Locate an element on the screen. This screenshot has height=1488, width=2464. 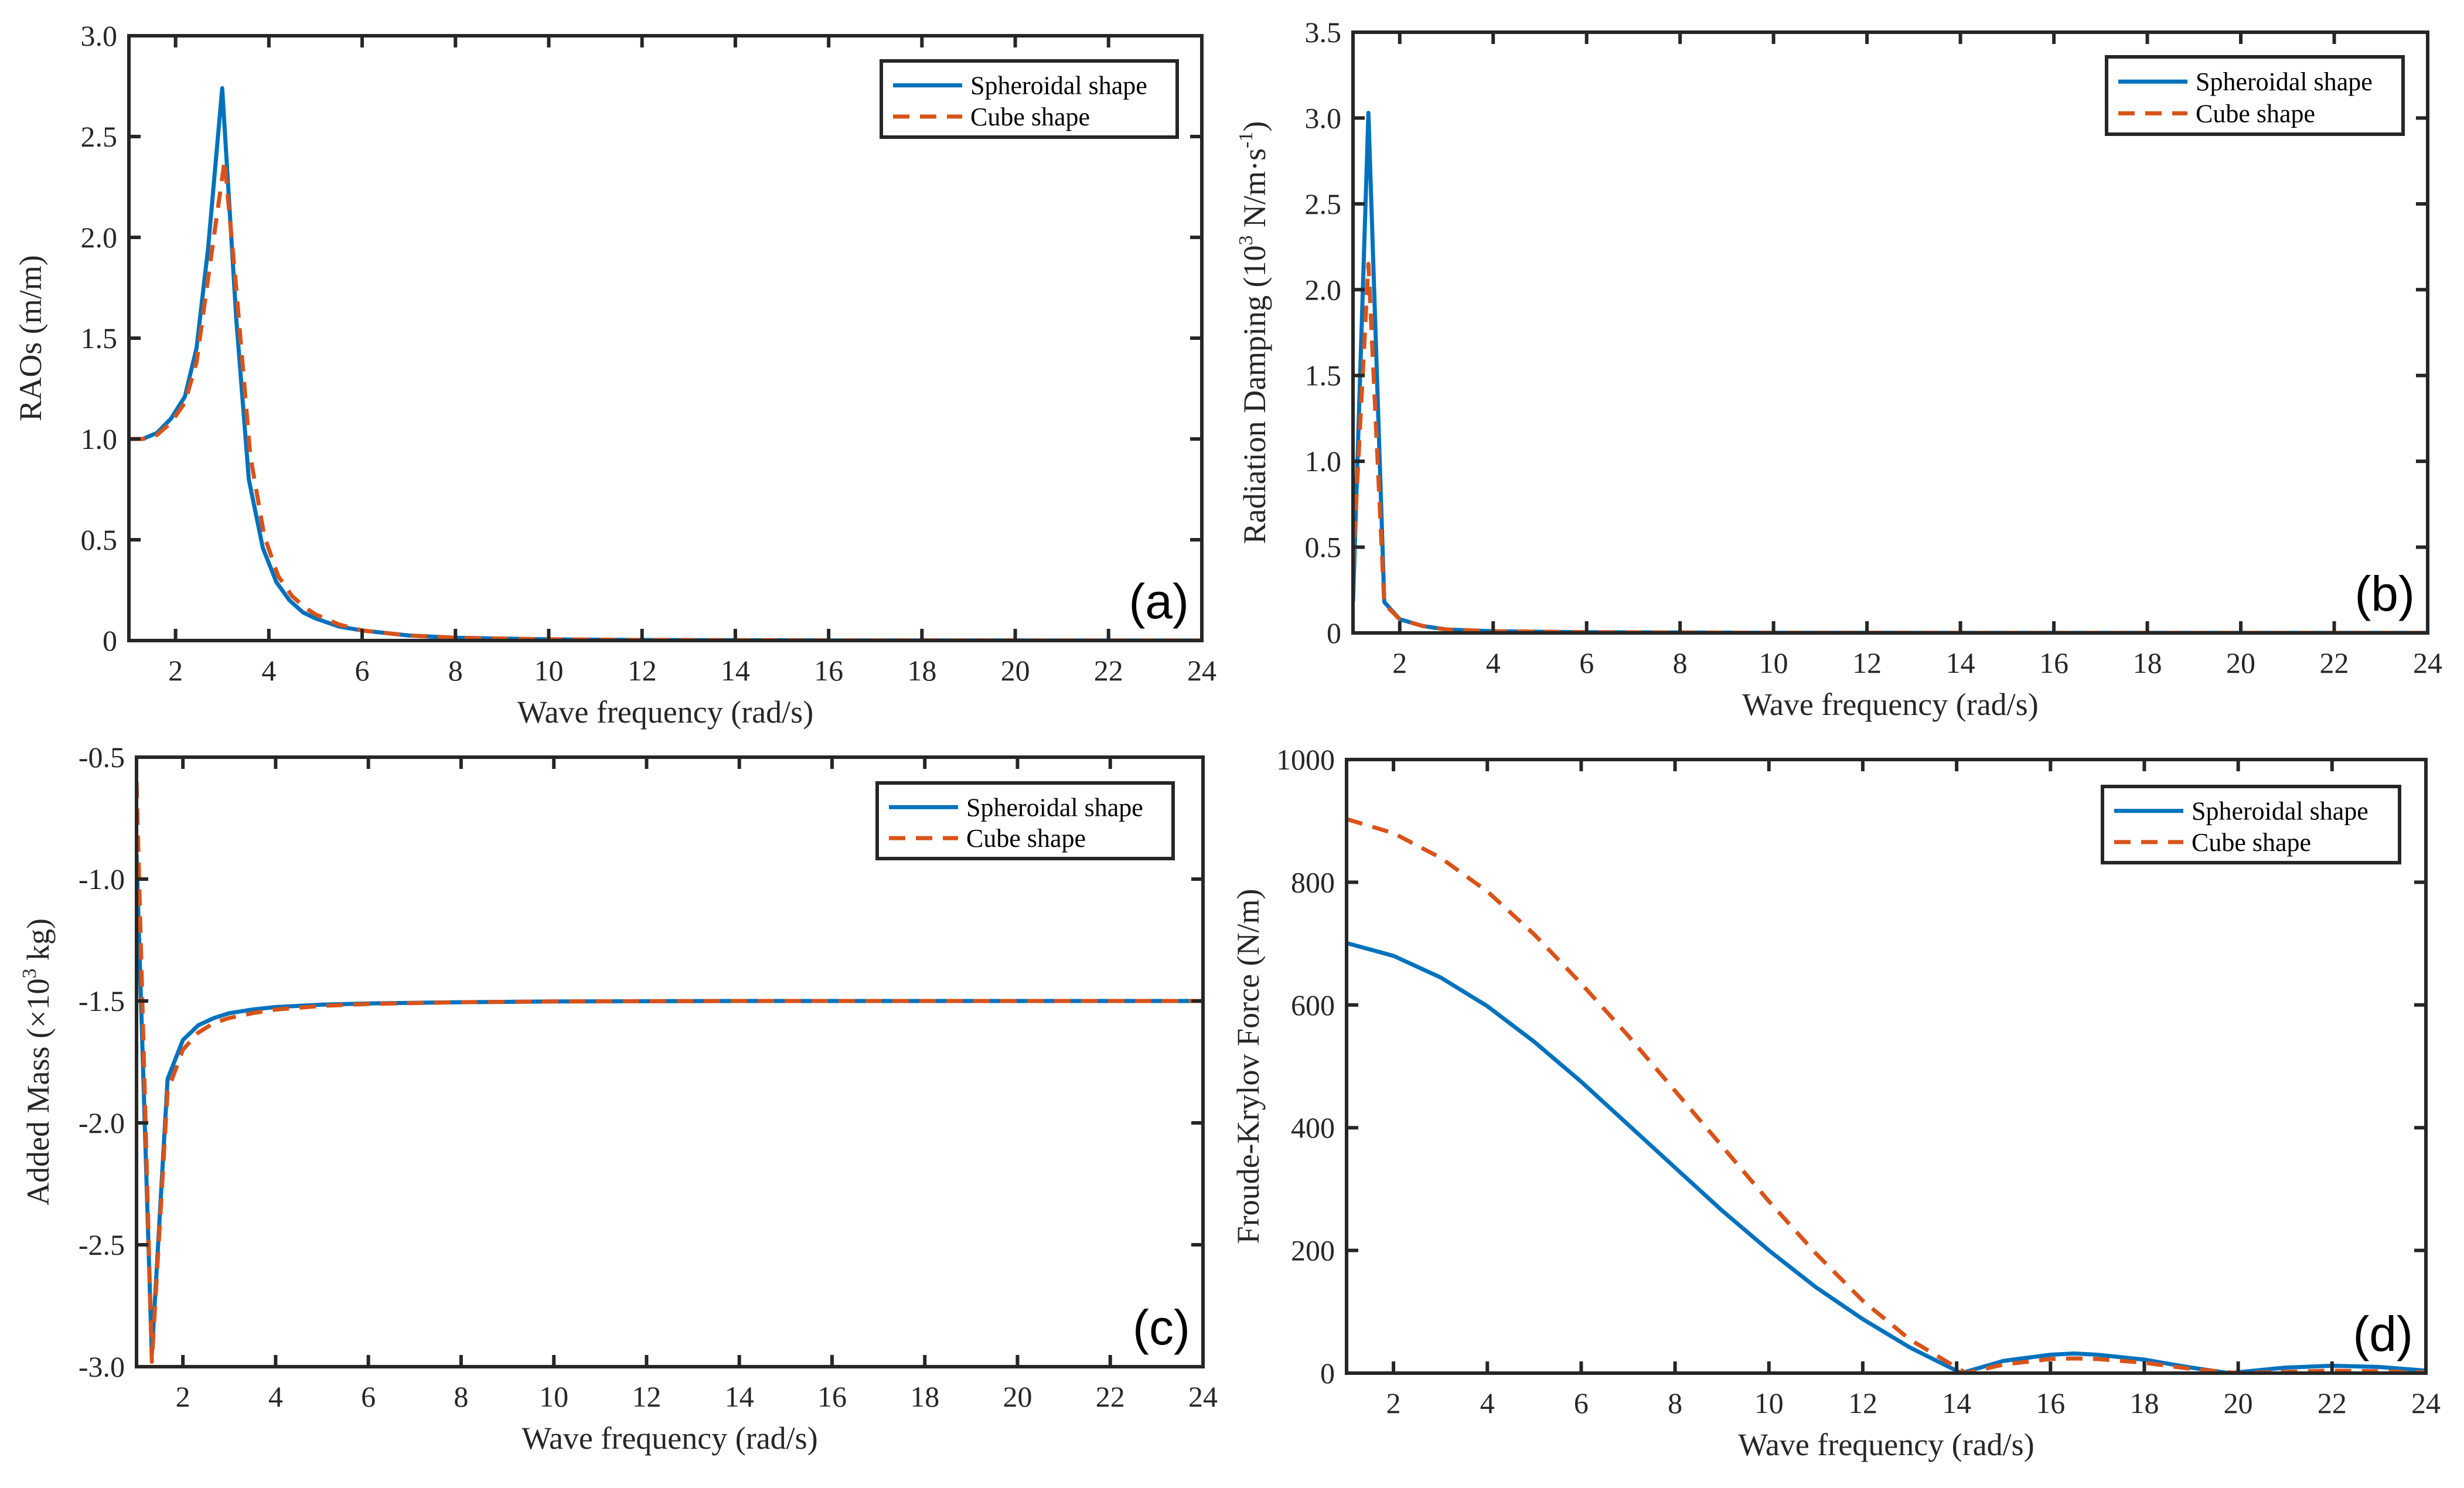
y-tick-label: 1.5 is located at coordinates (1323, 375).